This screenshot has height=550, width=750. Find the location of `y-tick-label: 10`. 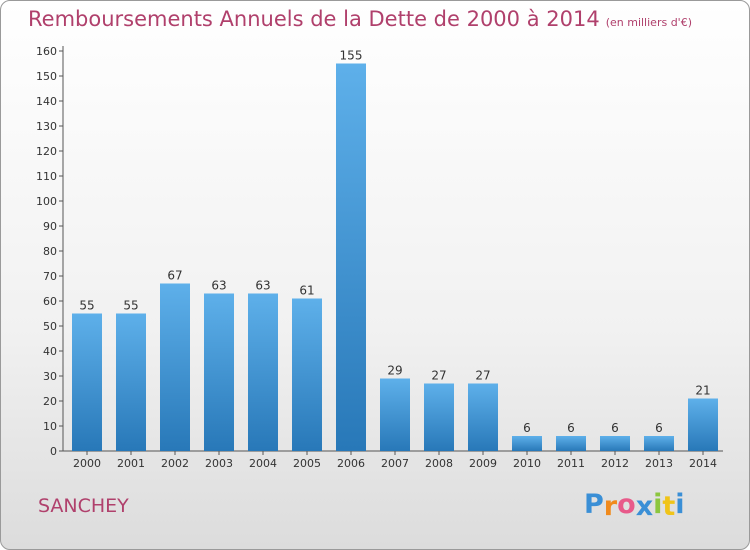

y-tick-label: 10 is located at coordinates (50, 426).